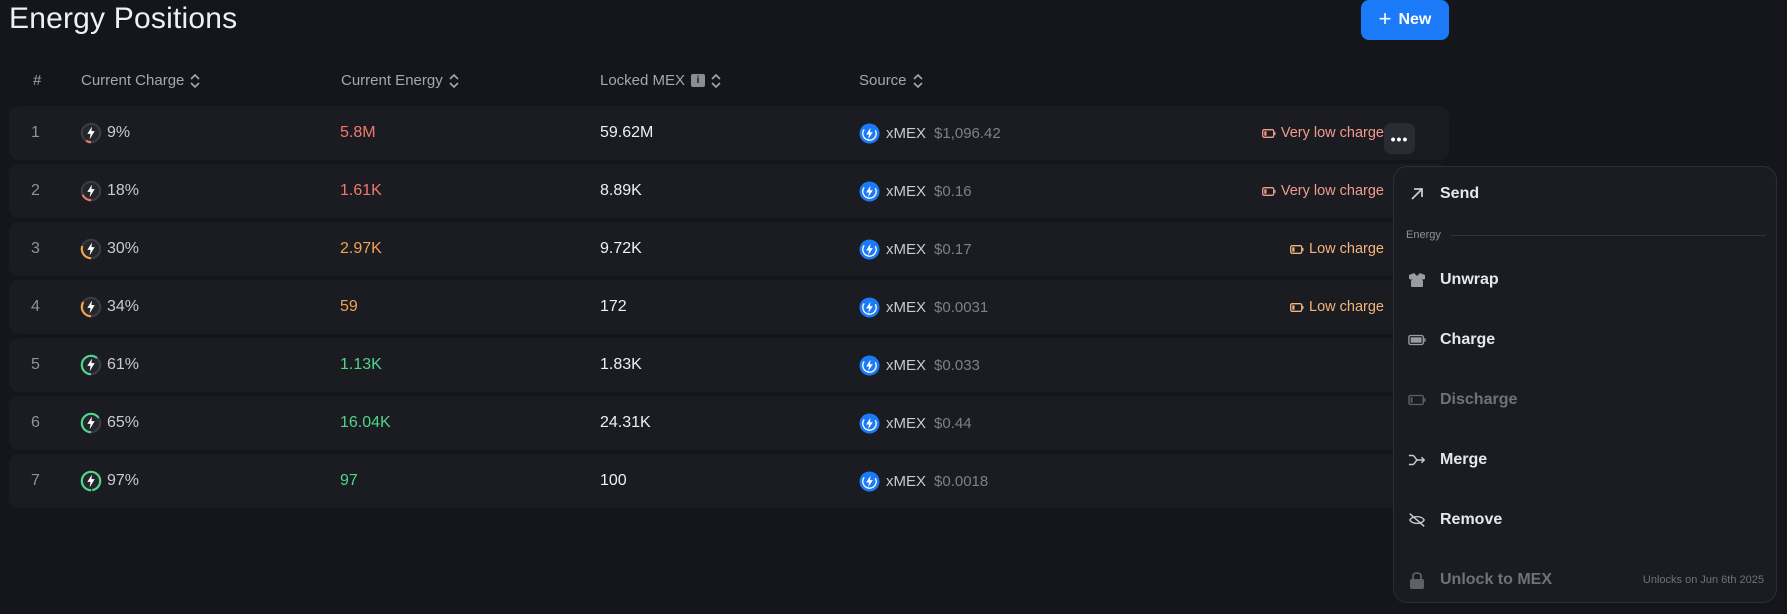 Image resolution: width=1787 pixels, height=614 pixels. I want to click on current-charge: 30%, so click(109, 249).